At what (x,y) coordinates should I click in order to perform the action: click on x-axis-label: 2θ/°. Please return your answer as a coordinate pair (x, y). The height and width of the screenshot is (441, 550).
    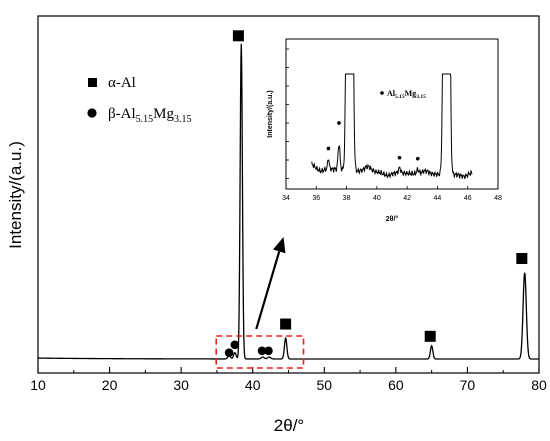
    Looking at the image, I should click on (289, 425).